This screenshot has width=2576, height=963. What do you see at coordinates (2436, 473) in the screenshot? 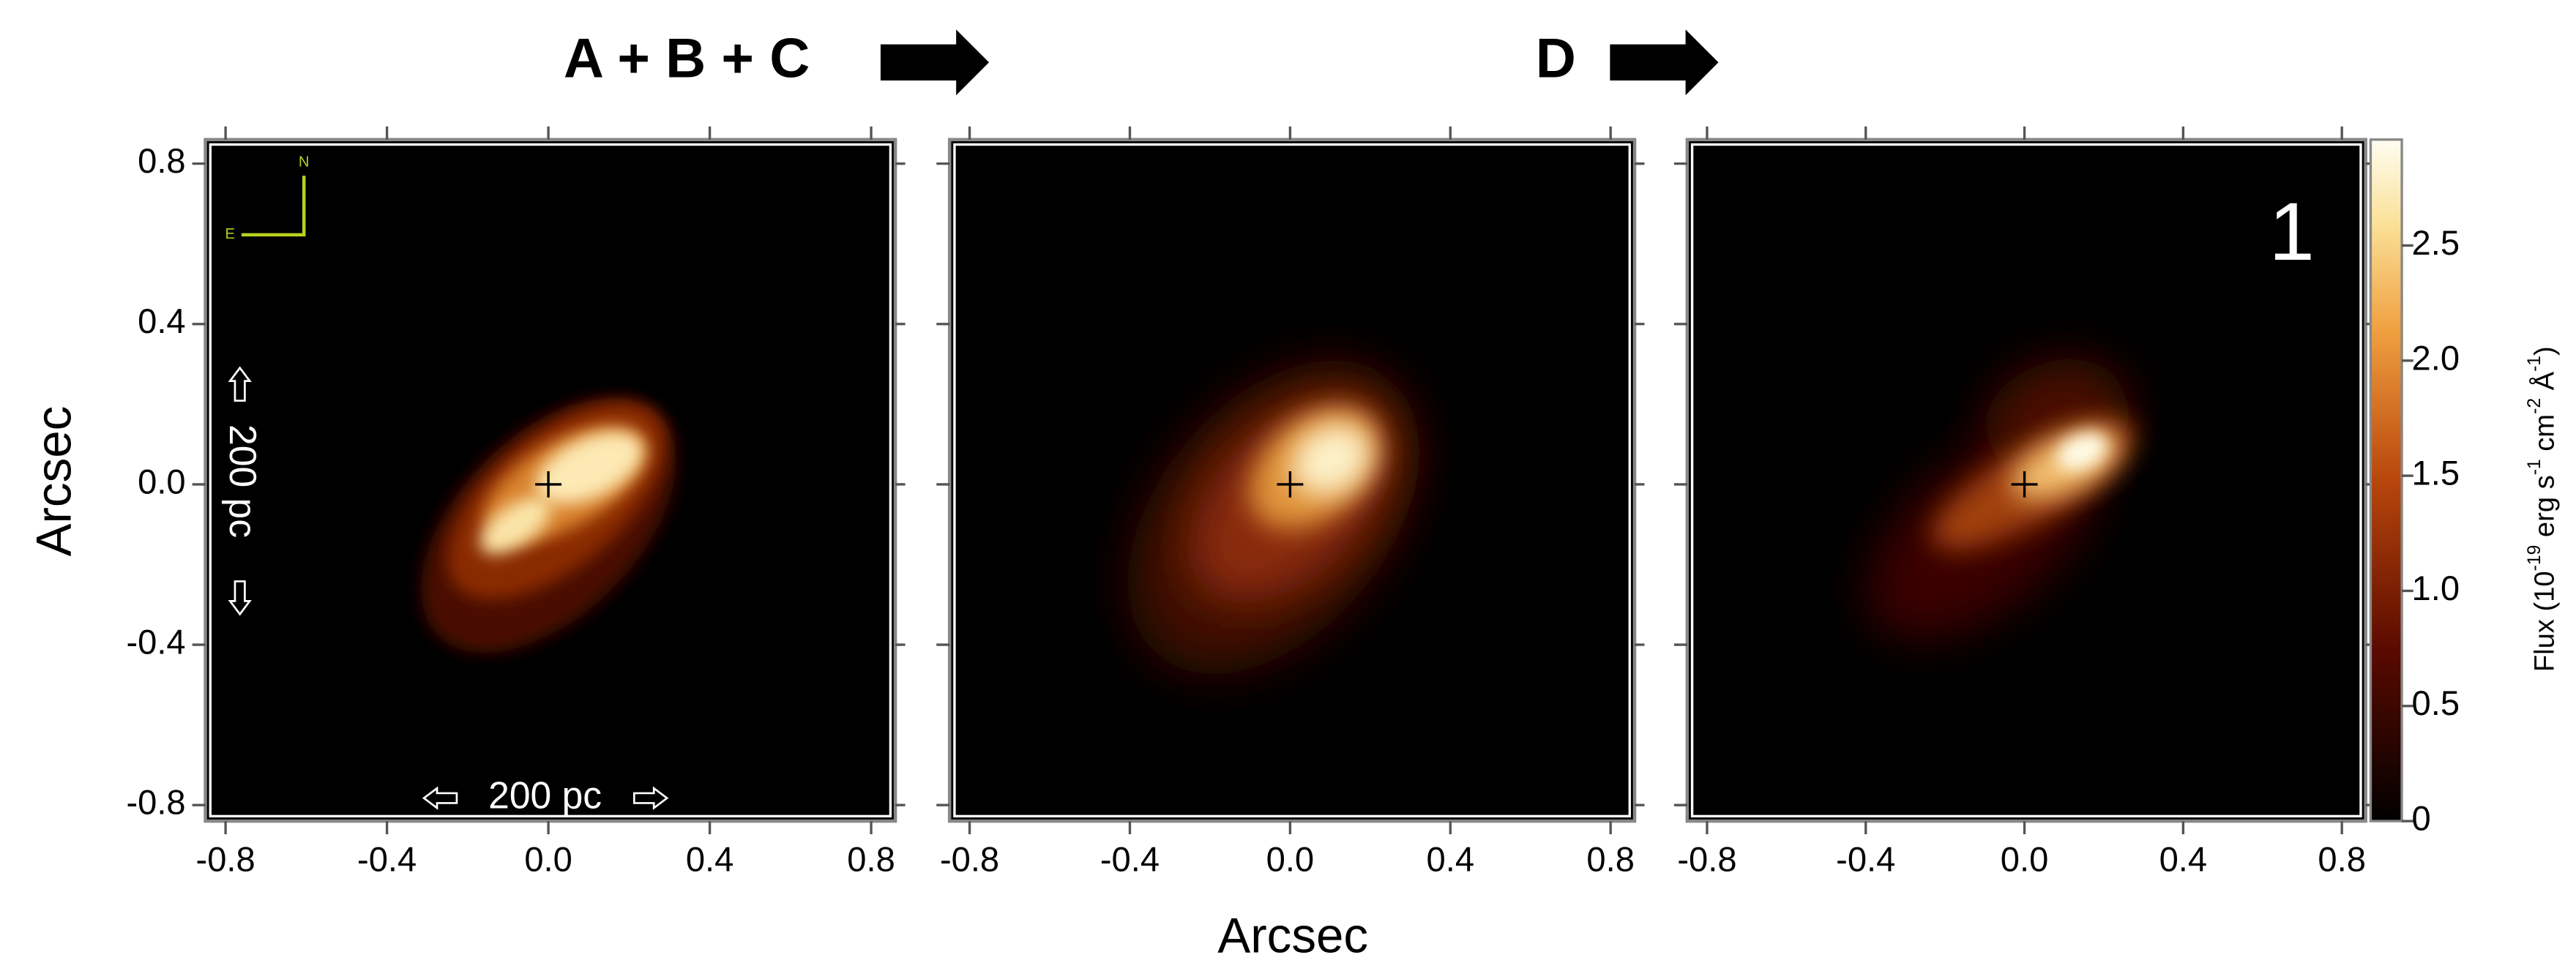
I see `colorbar-tick-label: 1.5` at bounding box center [2436, 473].